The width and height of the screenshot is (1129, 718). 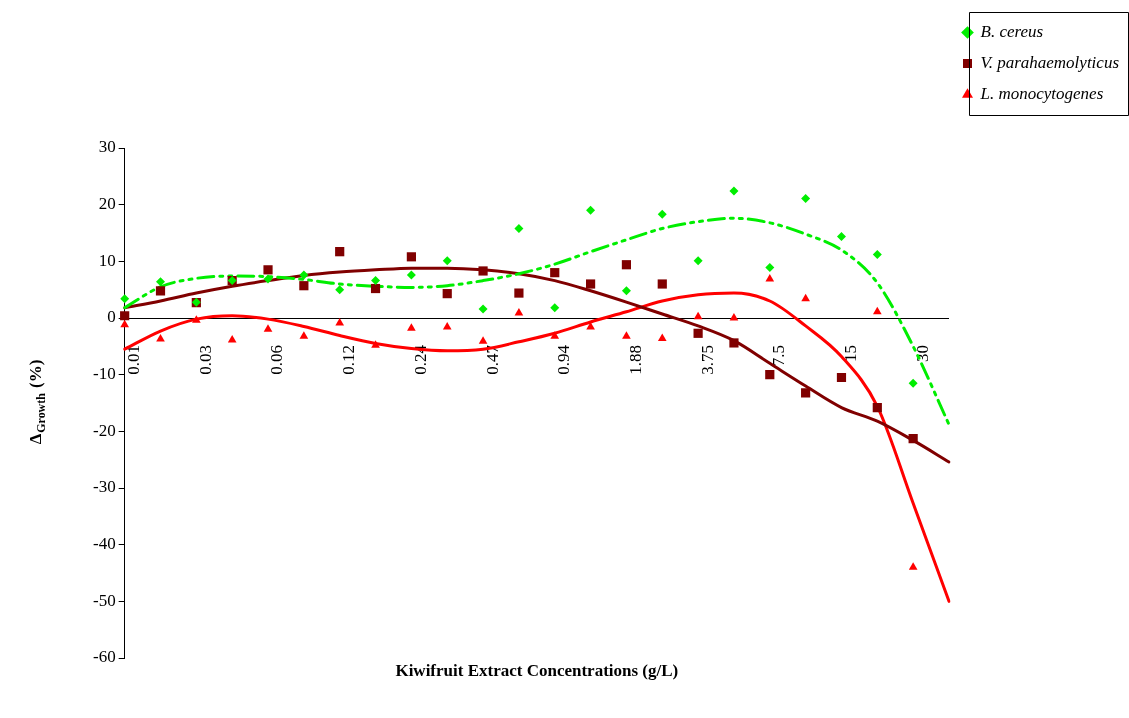 What do you see at coordinates (111, 317) in the screenshot?
I see `y-tick-label: 0` at bounding box center [111, 317].